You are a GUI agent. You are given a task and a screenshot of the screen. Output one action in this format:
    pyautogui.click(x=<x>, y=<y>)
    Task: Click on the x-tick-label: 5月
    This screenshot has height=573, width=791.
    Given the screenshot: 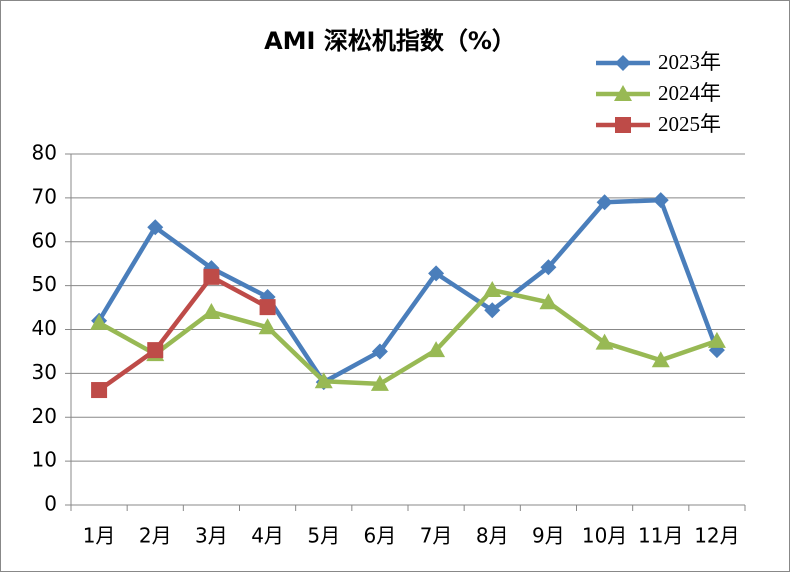 What is the action you would take?
    pyautogui.click(x=323, y=536)
    